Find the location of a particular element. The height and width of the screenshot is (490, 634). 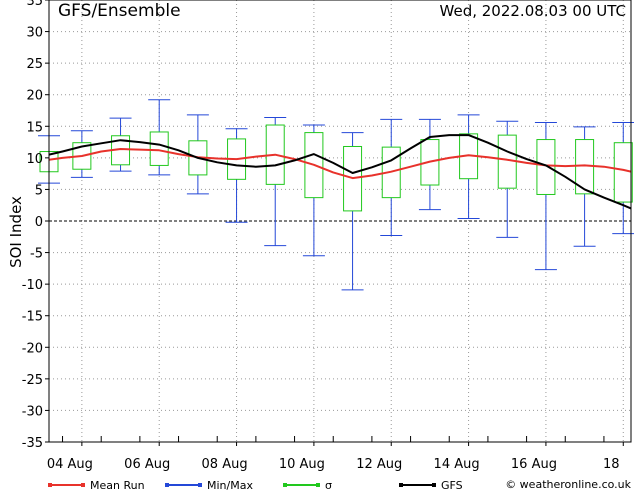

y-axis-label: SOI Index is located at coordinates (16, 232).